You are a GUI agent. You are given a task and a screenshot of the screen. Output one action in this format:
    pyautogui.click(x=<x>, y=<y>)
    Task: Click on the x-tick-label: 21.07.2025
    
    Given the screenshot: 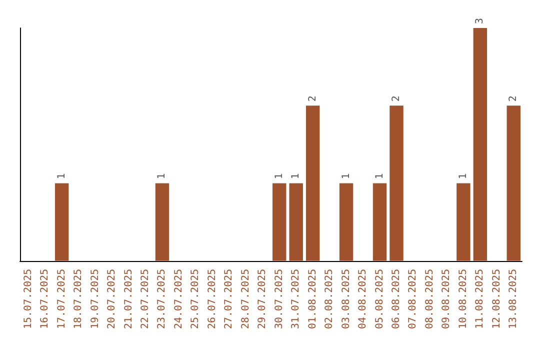 What is the action you would take?
    pyautogui.click(x=128, y=299)
    